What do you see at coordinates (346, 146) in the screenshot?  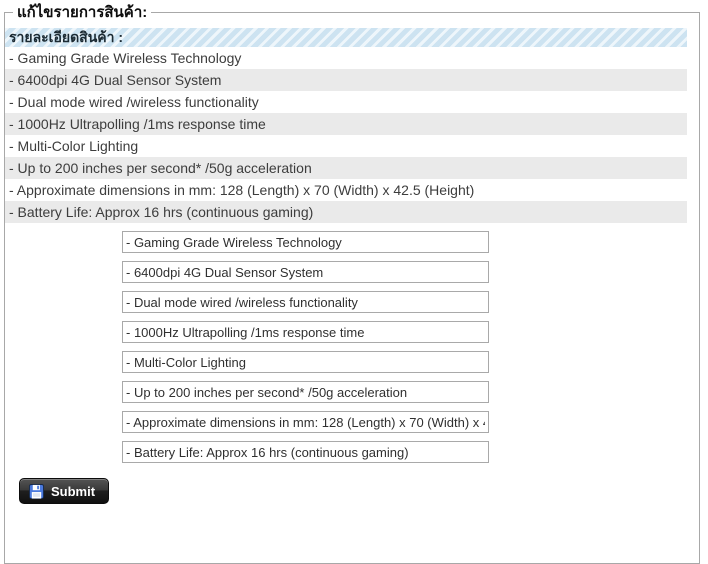 I see `feature-row: - Multi-Color Lighting` at bounding box center [346, 146].